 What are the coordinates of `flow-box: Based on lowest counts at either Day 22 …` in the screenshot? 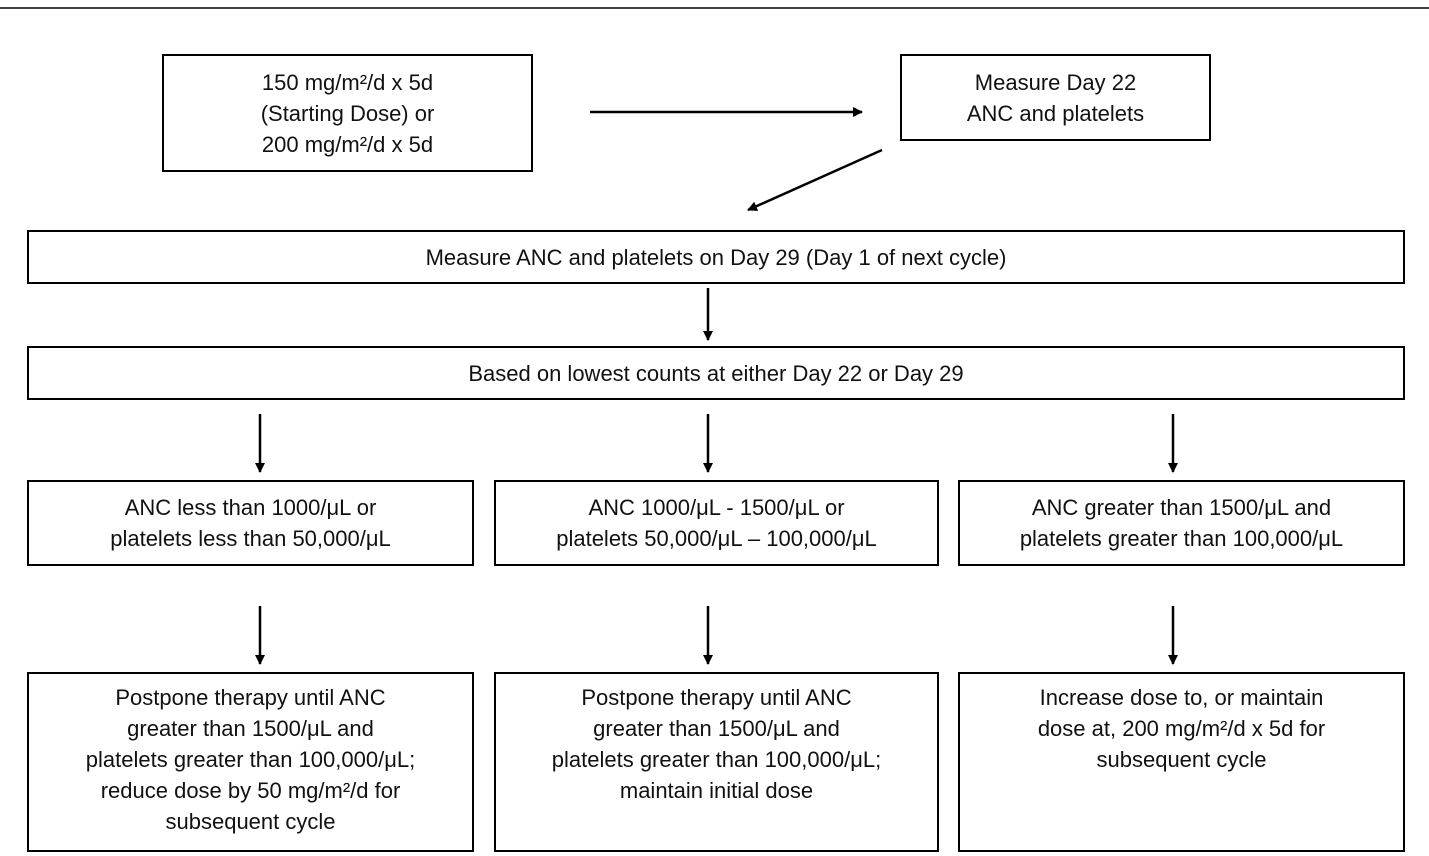 It's located at (716, 373).